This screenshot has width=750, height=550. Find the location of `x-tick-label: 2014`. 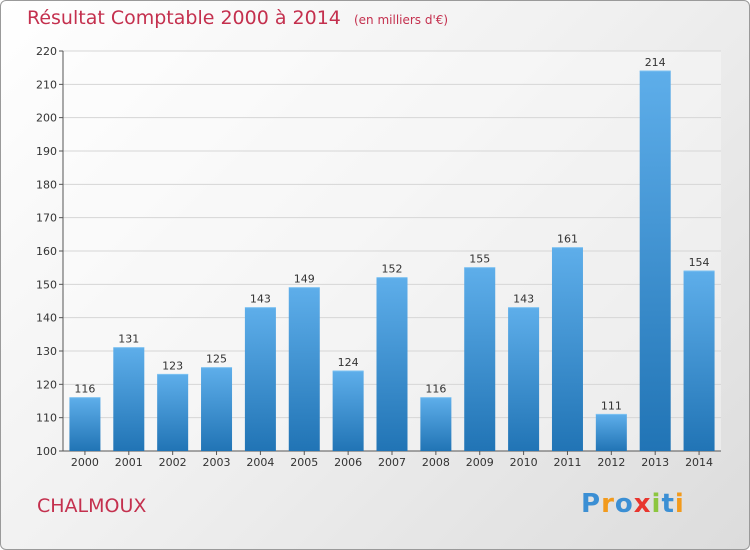

x-tick-label: 2014 is located at coordinates (699, 462).